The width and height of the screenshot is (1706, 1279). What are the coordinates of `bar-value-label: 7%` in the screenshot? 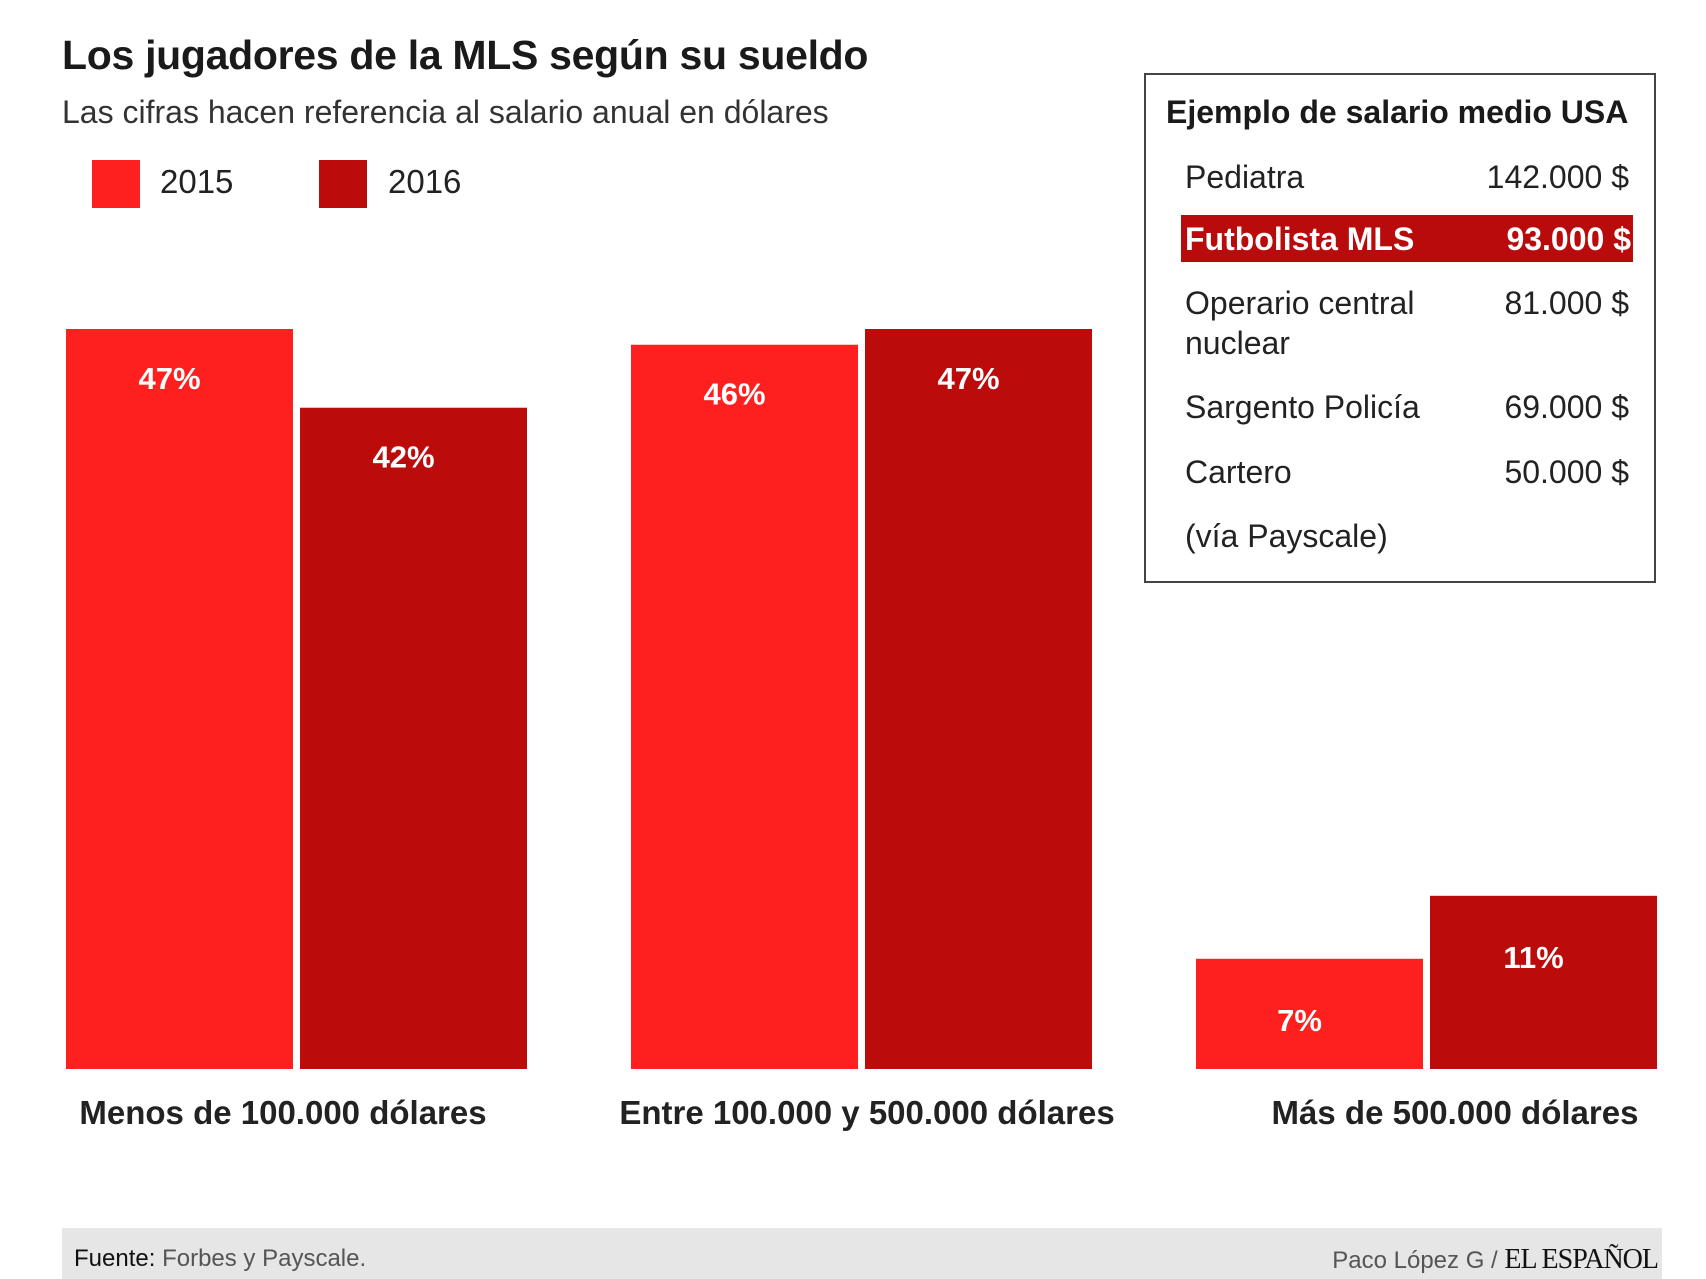 It's located at (1299, 1020).